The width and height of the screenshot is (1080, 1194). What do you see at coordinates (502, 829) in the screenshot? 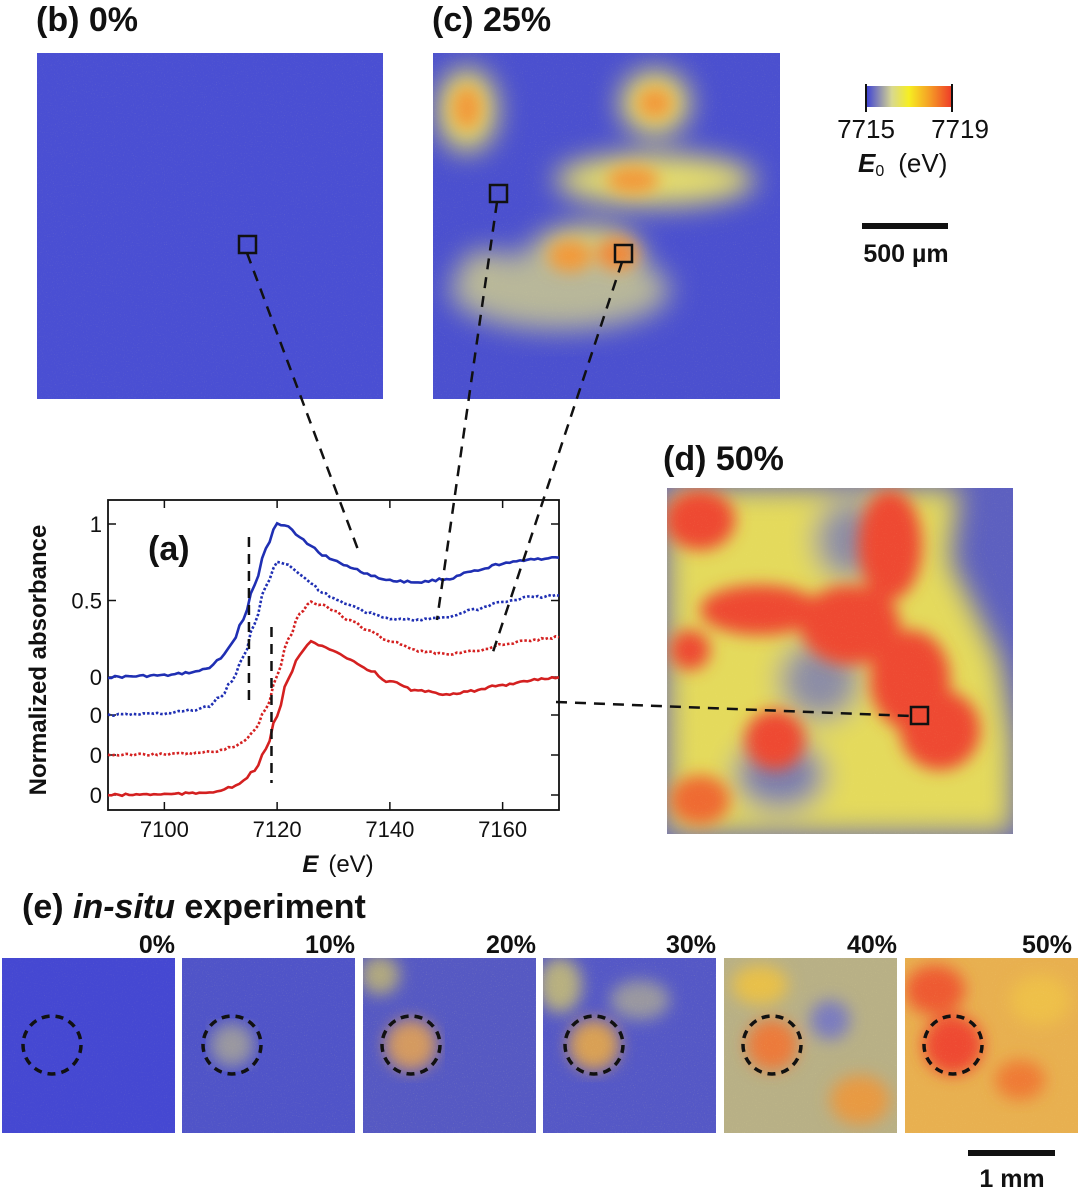
I see `x-tick-label: 7160` at bounding box center [502, 829].